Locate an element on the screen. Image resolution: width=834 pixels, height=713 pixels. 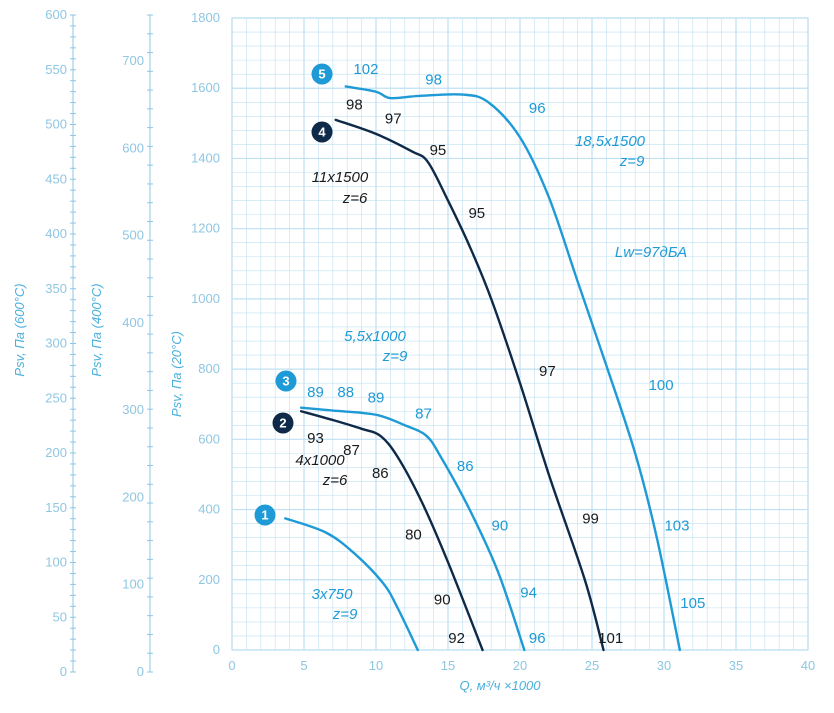
series-3-data-label: 86 is located at coordinates (465, 466).